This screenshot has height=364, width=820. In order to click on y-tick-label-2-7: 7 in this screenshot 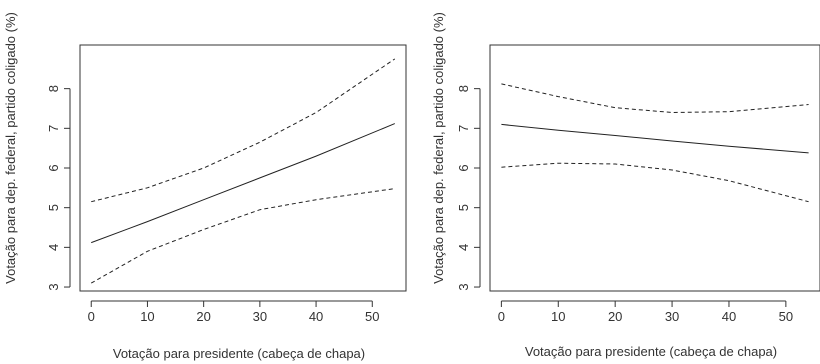, I will do `click(463, 128)`.